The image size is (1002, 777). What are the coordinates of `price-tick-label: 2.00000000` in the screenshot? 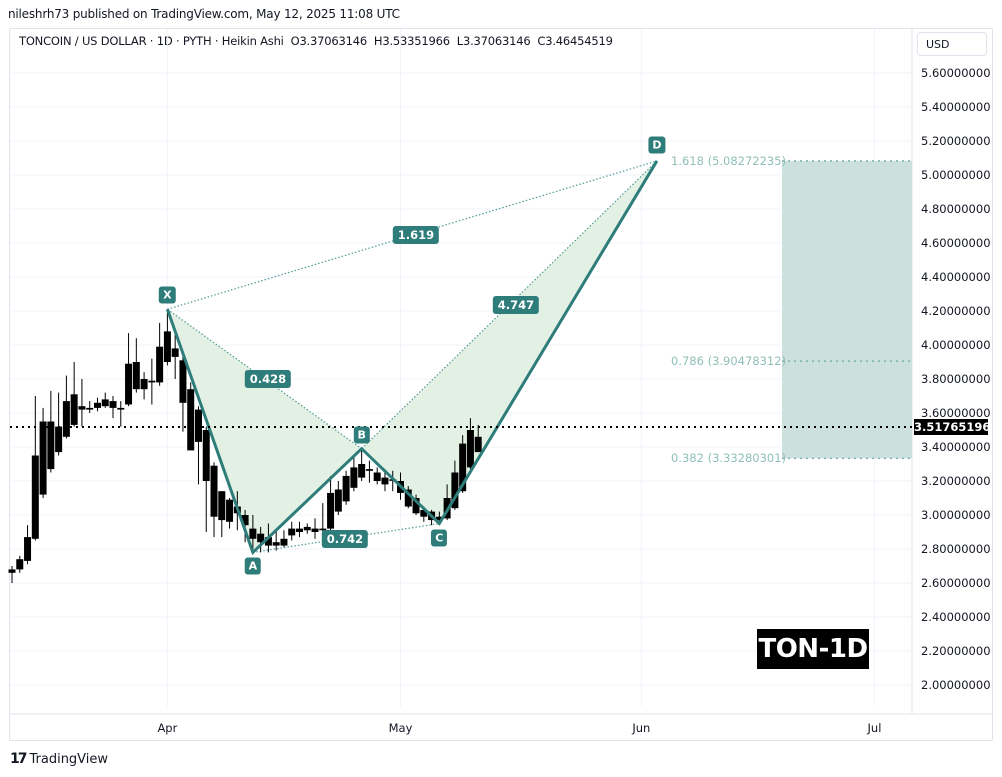 It's located at (956, 685).